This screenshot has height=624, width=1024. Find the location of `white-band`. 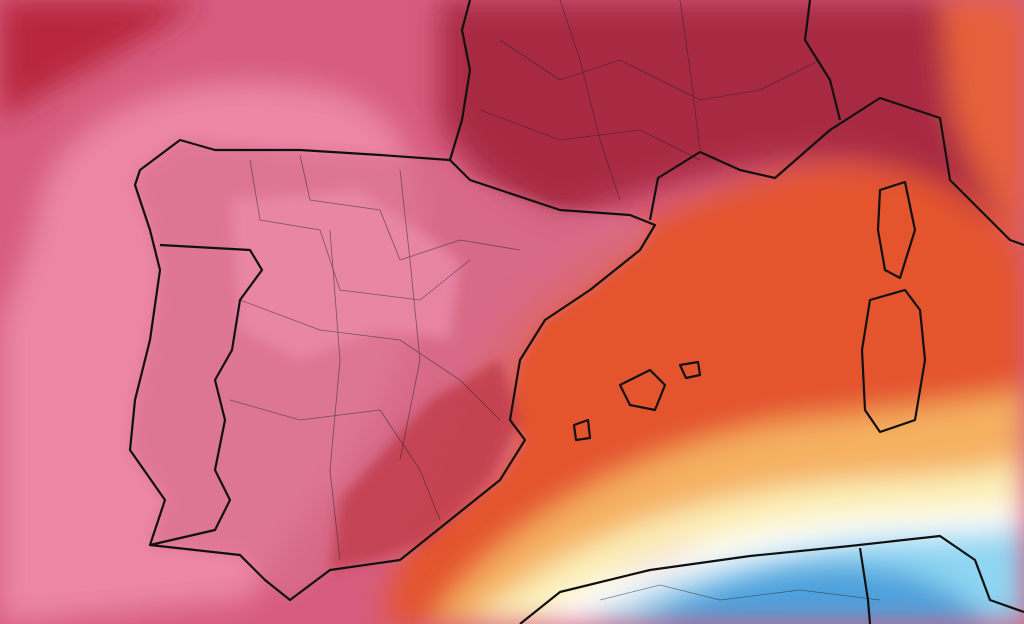

white-band is located at coordinates (777, 564).